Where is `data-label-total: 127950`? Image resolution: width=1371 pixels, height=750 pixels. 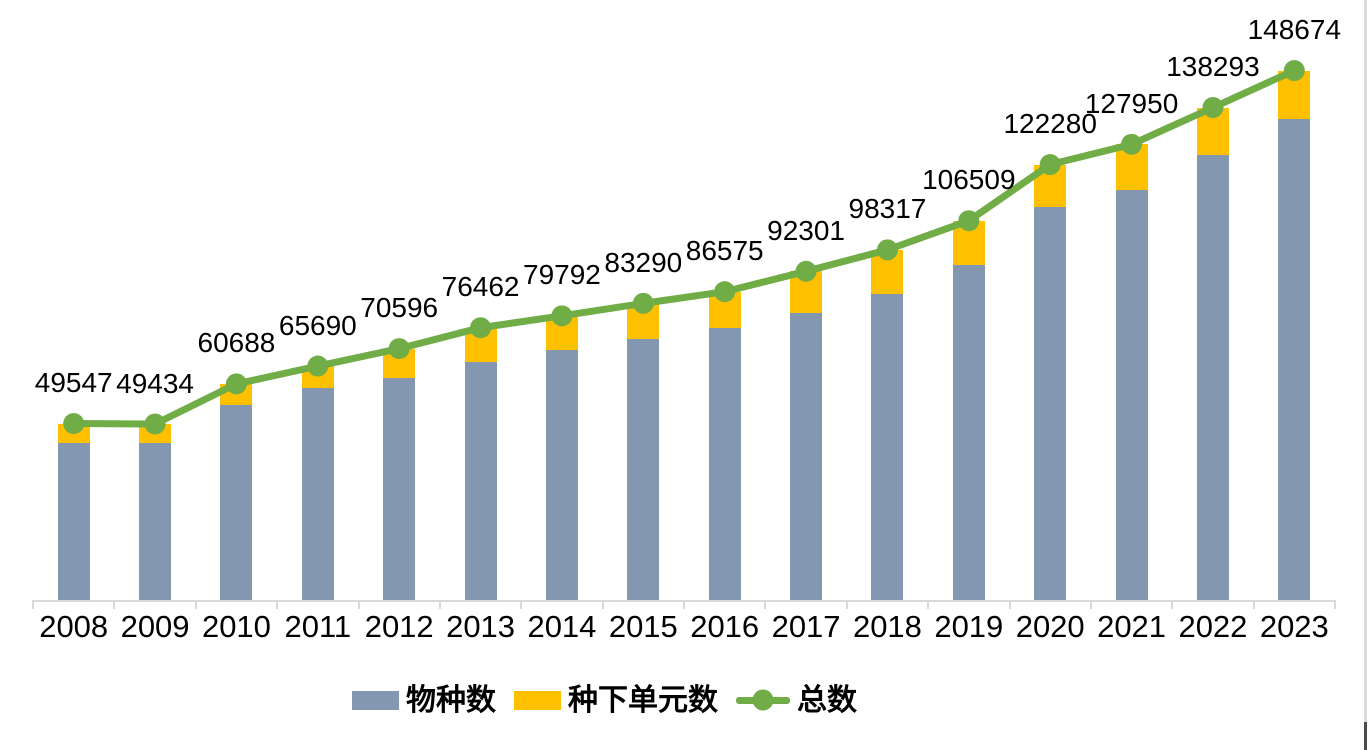
data-label-total: 127950 is located at coordinates (1131, 103).